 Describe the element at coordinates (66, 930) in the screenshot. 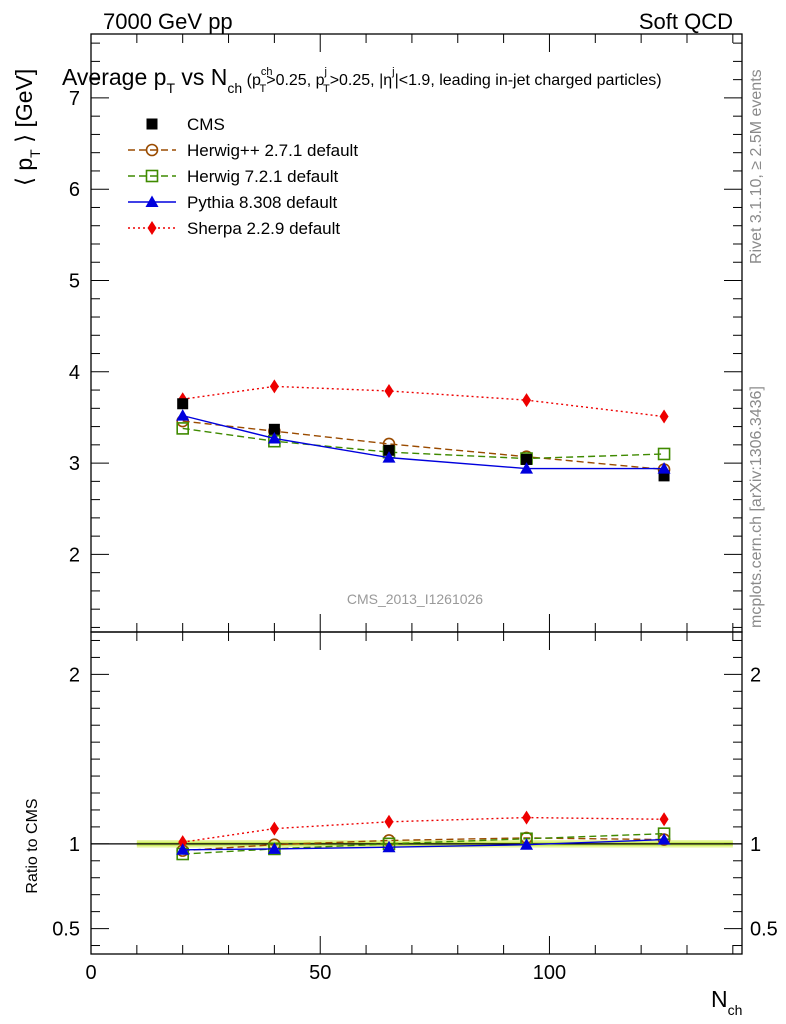

I see `ratio-y-tick-label: 0.5` at that location.